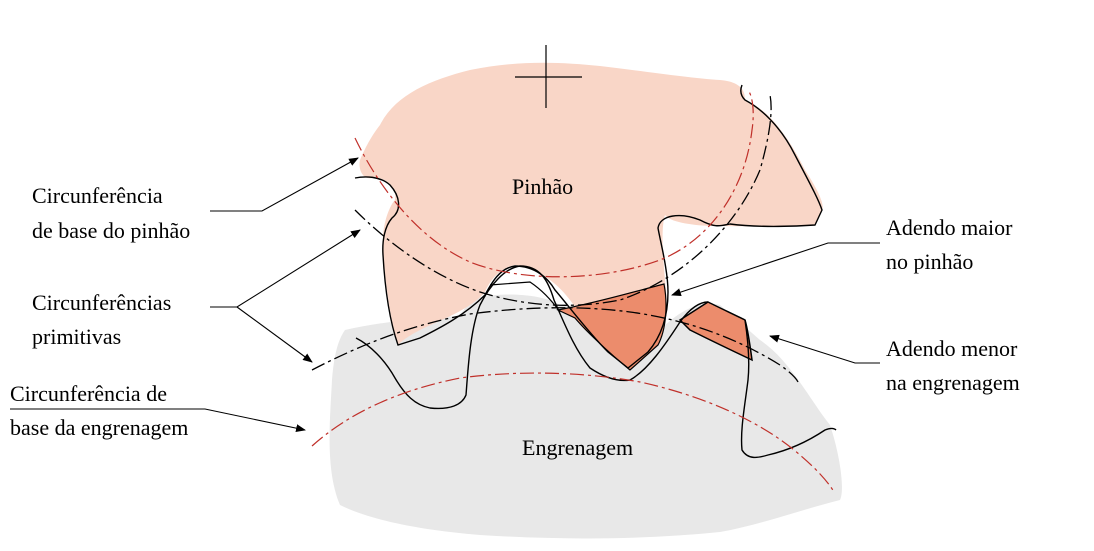 Image resolution: width=1094 pixels, height=551 pixels. I want to click on larger-addendum-label-line2: no pinhão, so click(930, 261).